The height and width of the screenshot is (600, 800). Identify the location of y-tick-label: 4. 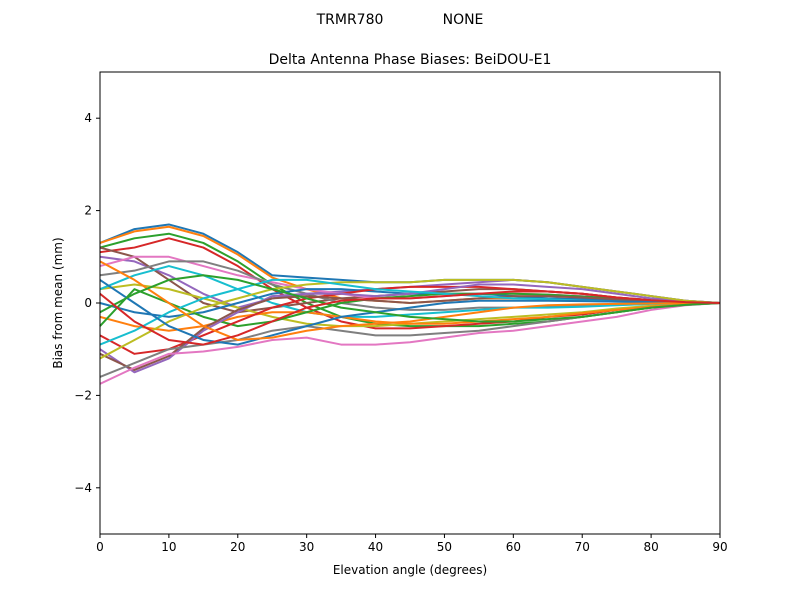
(88, 118).